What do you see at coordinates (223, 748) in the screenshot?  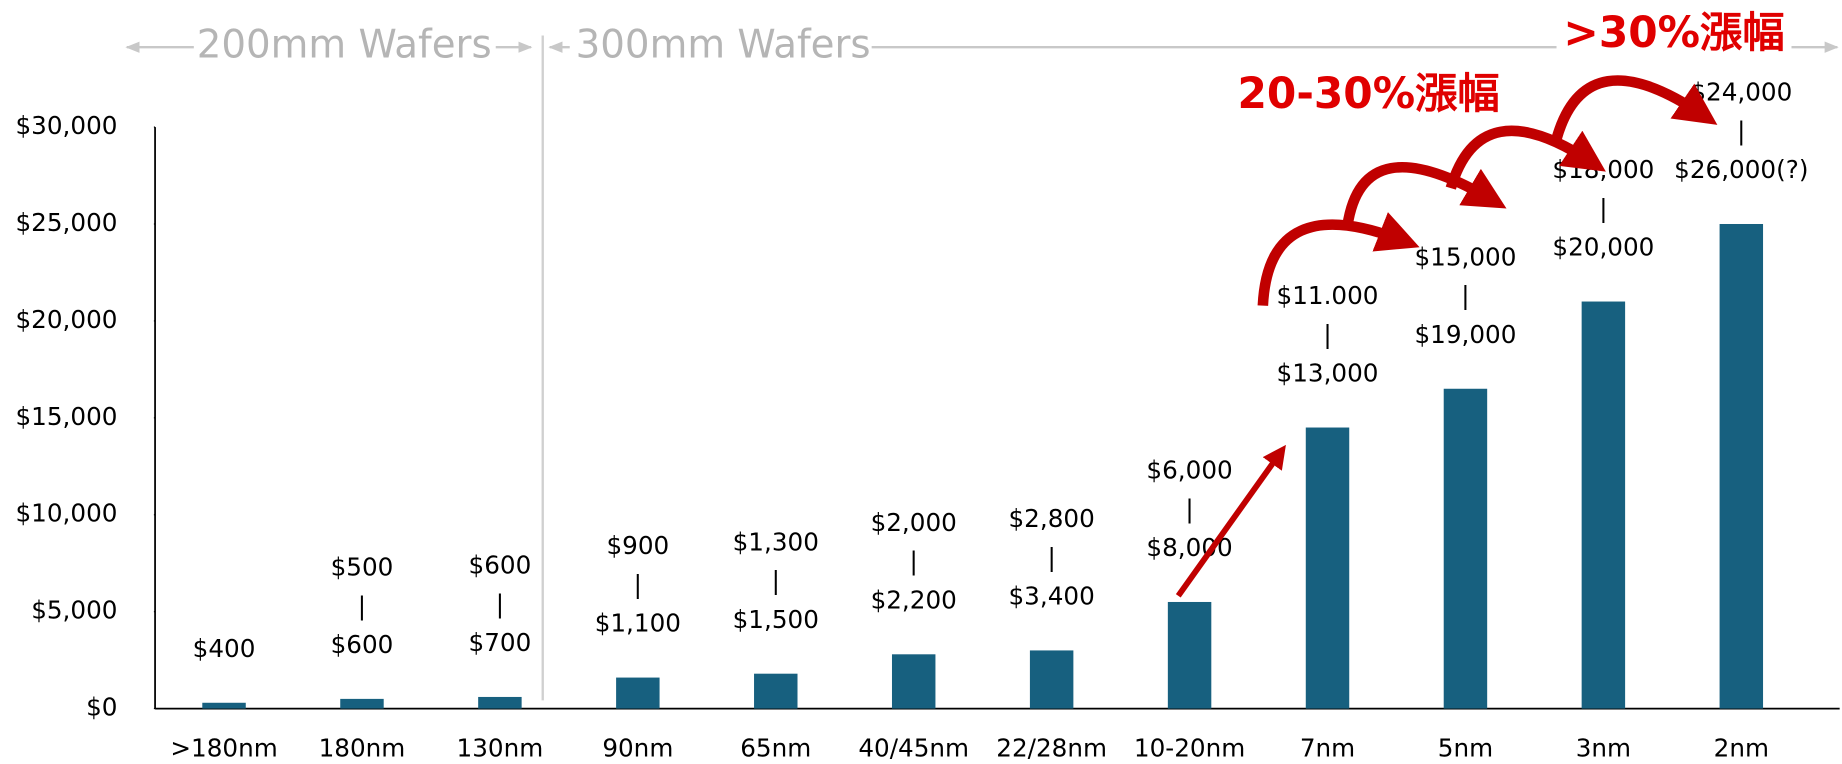 I see `x-tick-label: >180nm` at bounding box center [223, 748].